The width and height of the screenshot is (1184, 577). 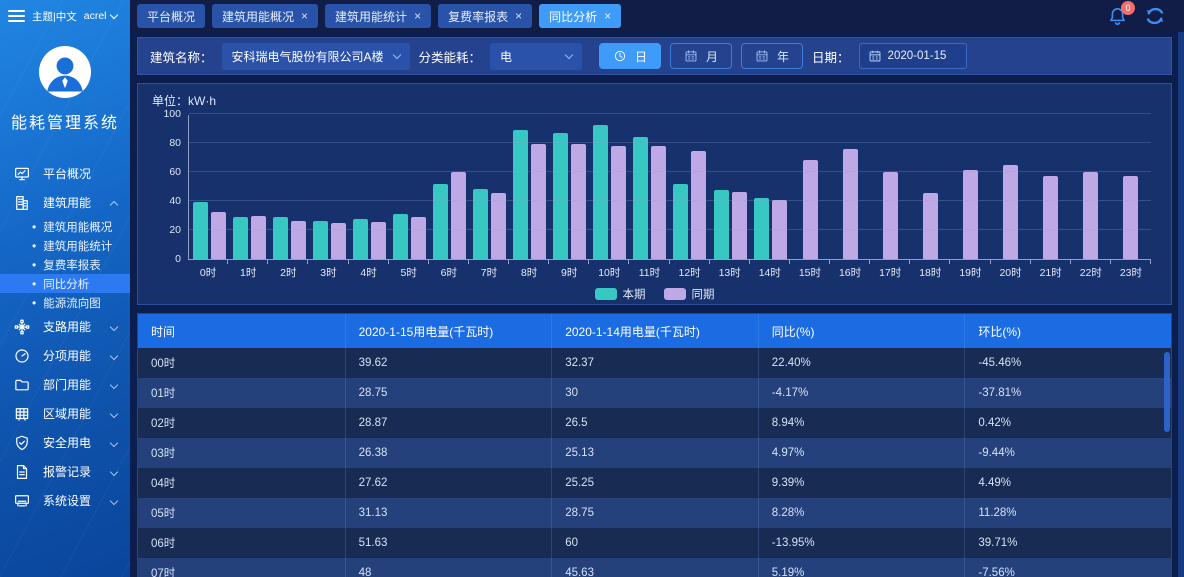 What do you see at coordinates (1155, 16) in the screenshot?
I see `refresh-icon` at bounding box center [1155, 16].